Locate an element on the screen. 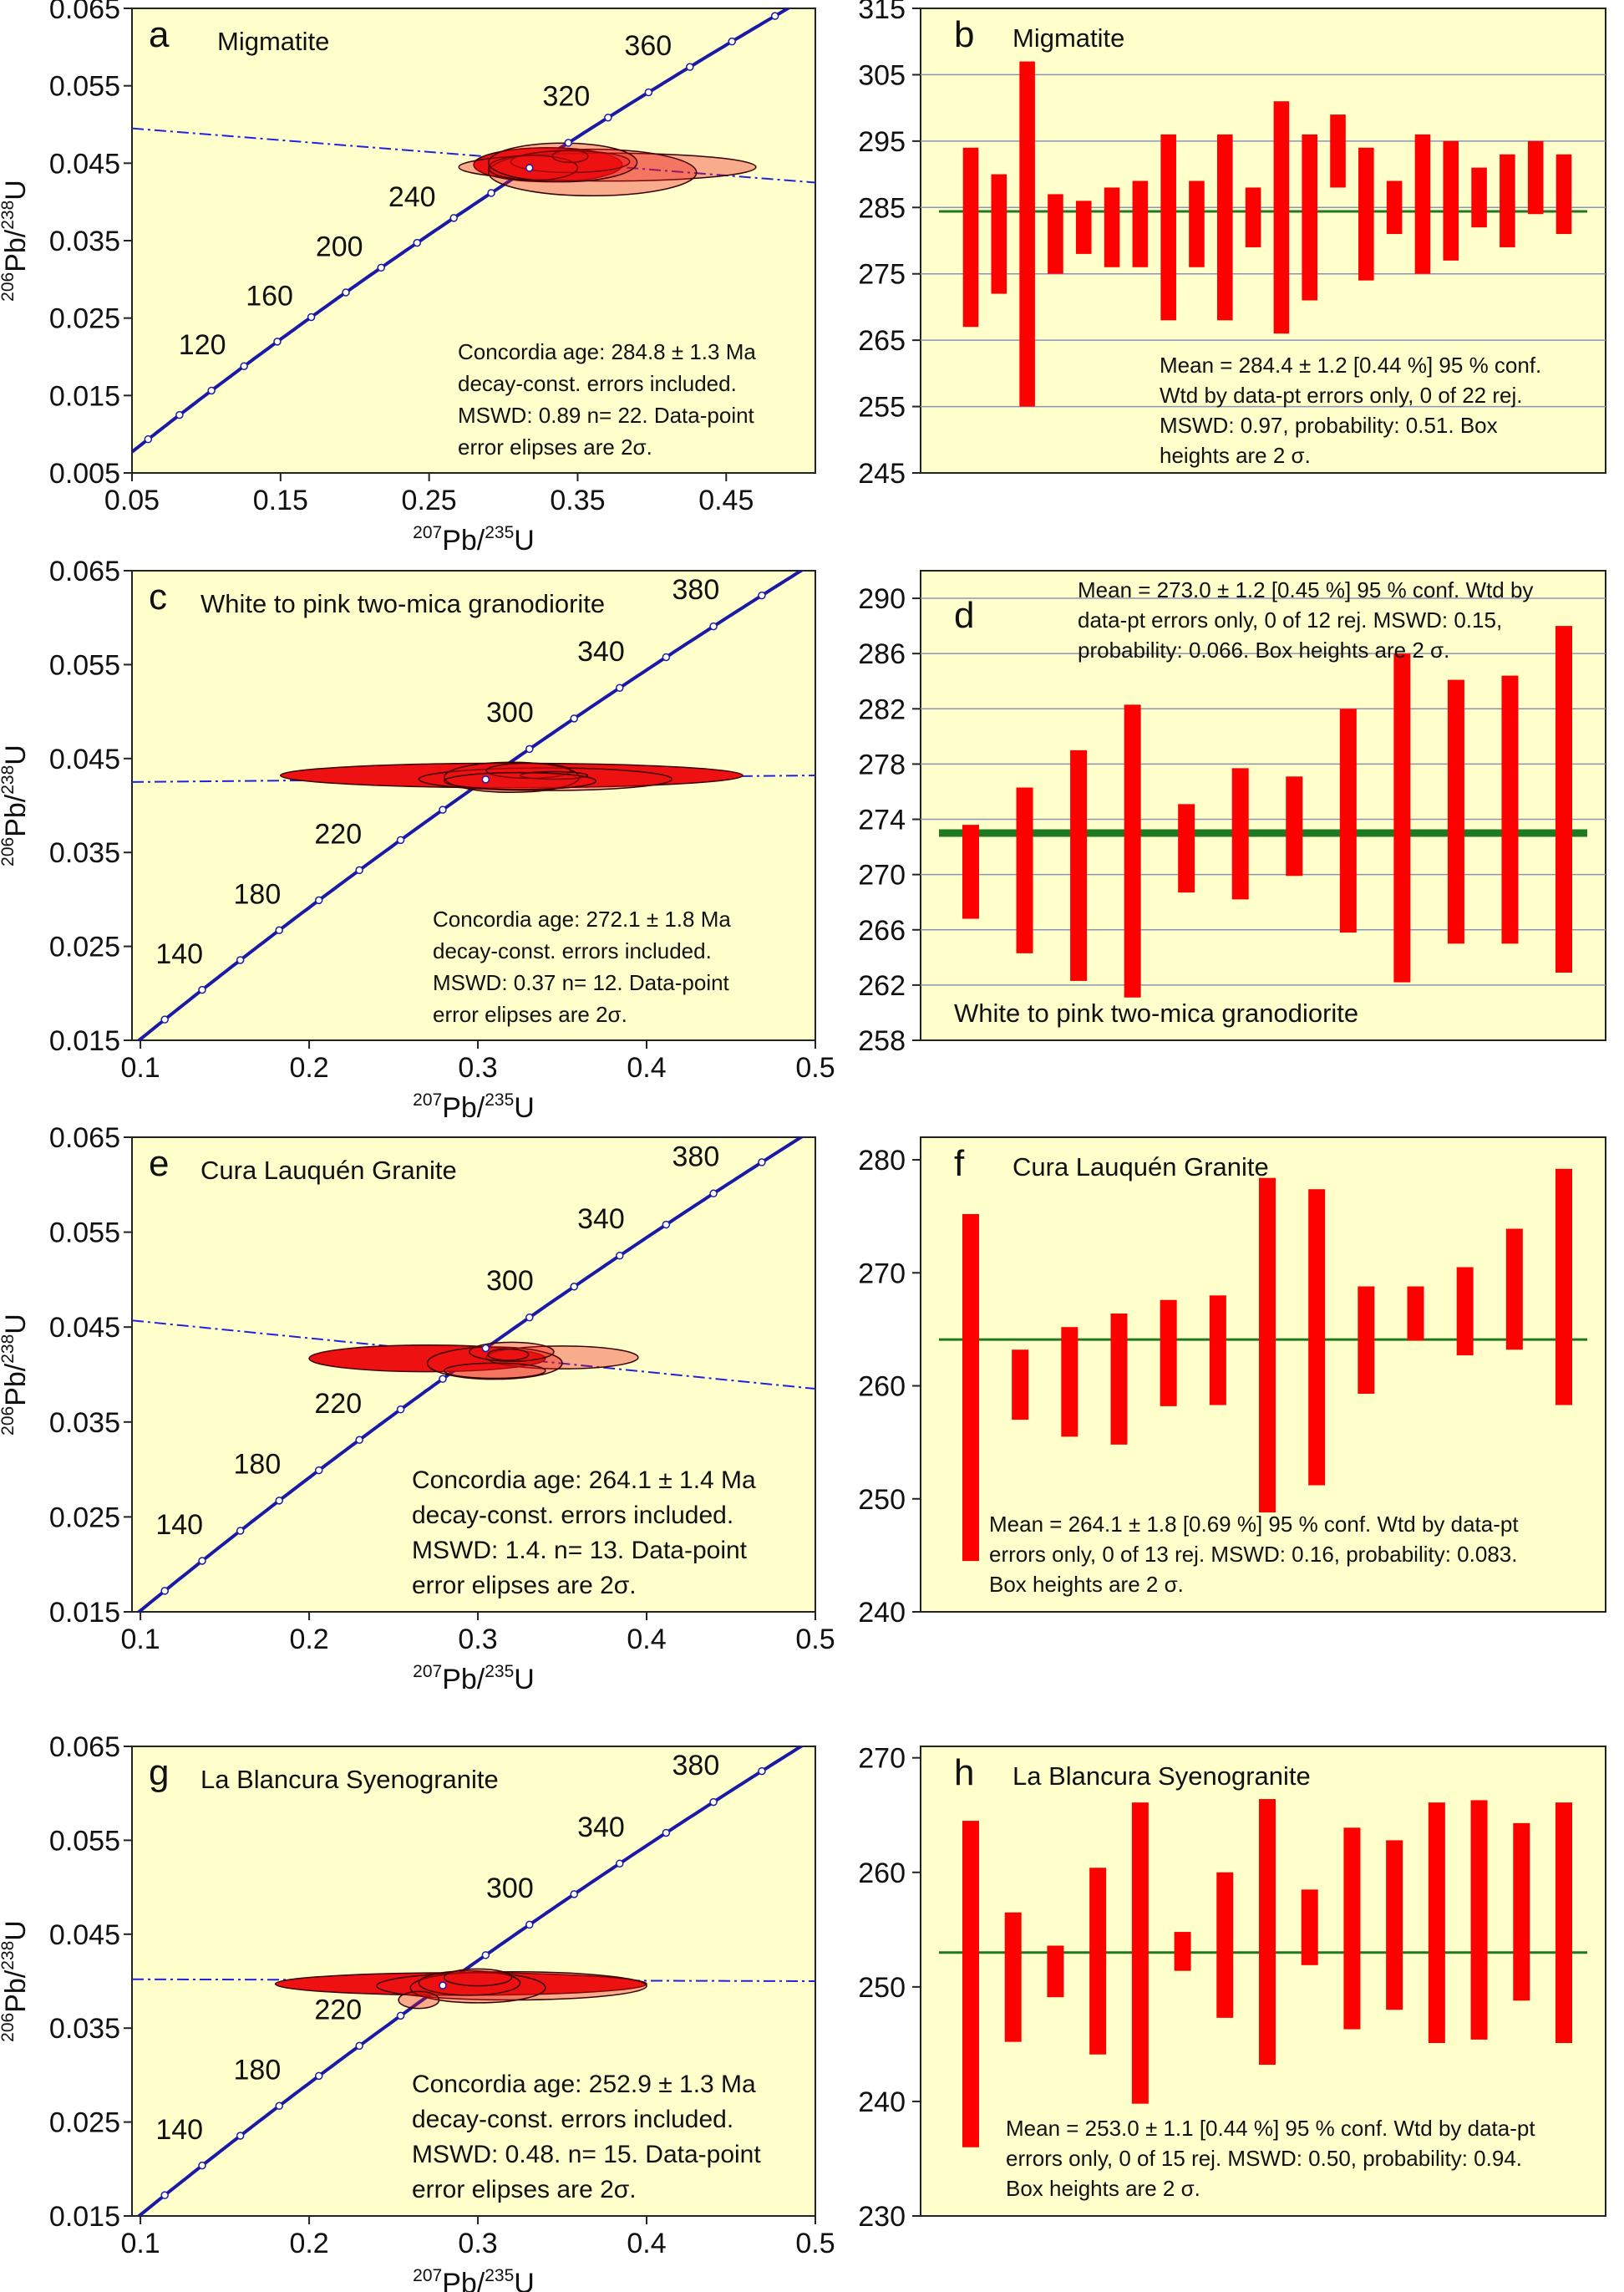 The image size is (1624, 2292). panel-letter: c is located at coordinates (158, 597).